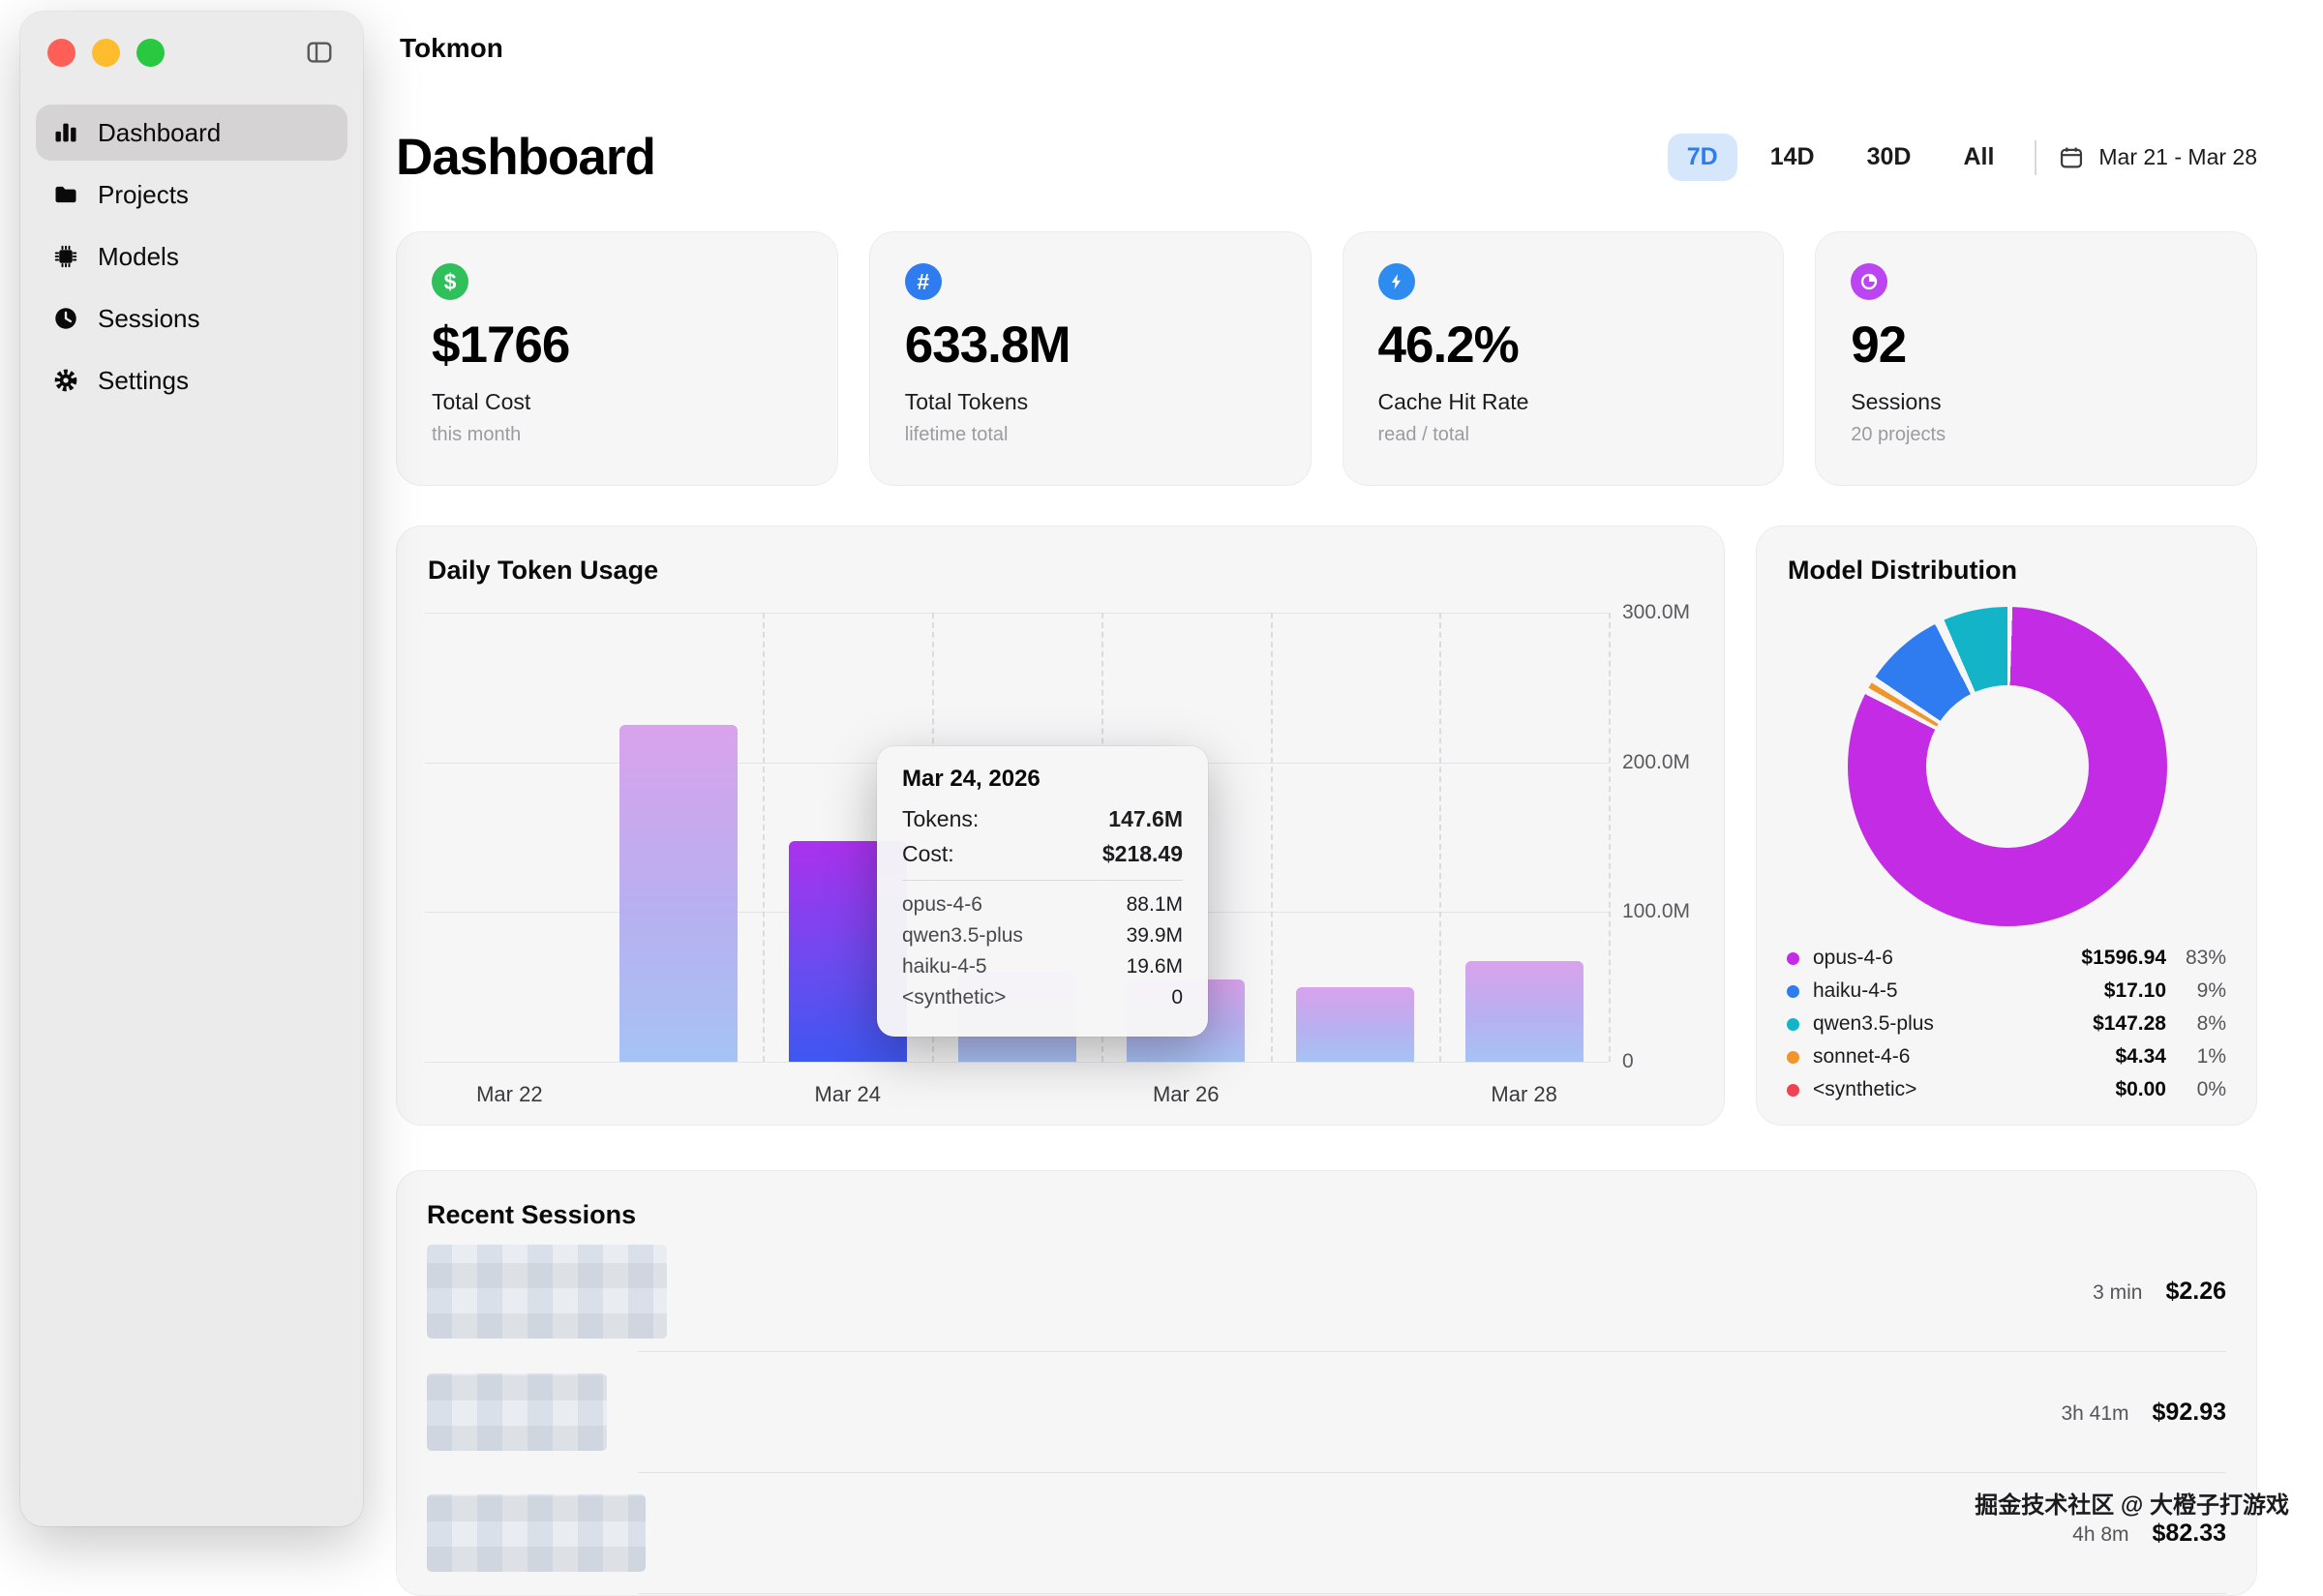 The width and height of the screenshot is (2323, 1596). What do you see at coordinates (1524, 1094) in the screenshot?
I see `x-axis-label: Mar 28` at bounding box center [1524, 1094].